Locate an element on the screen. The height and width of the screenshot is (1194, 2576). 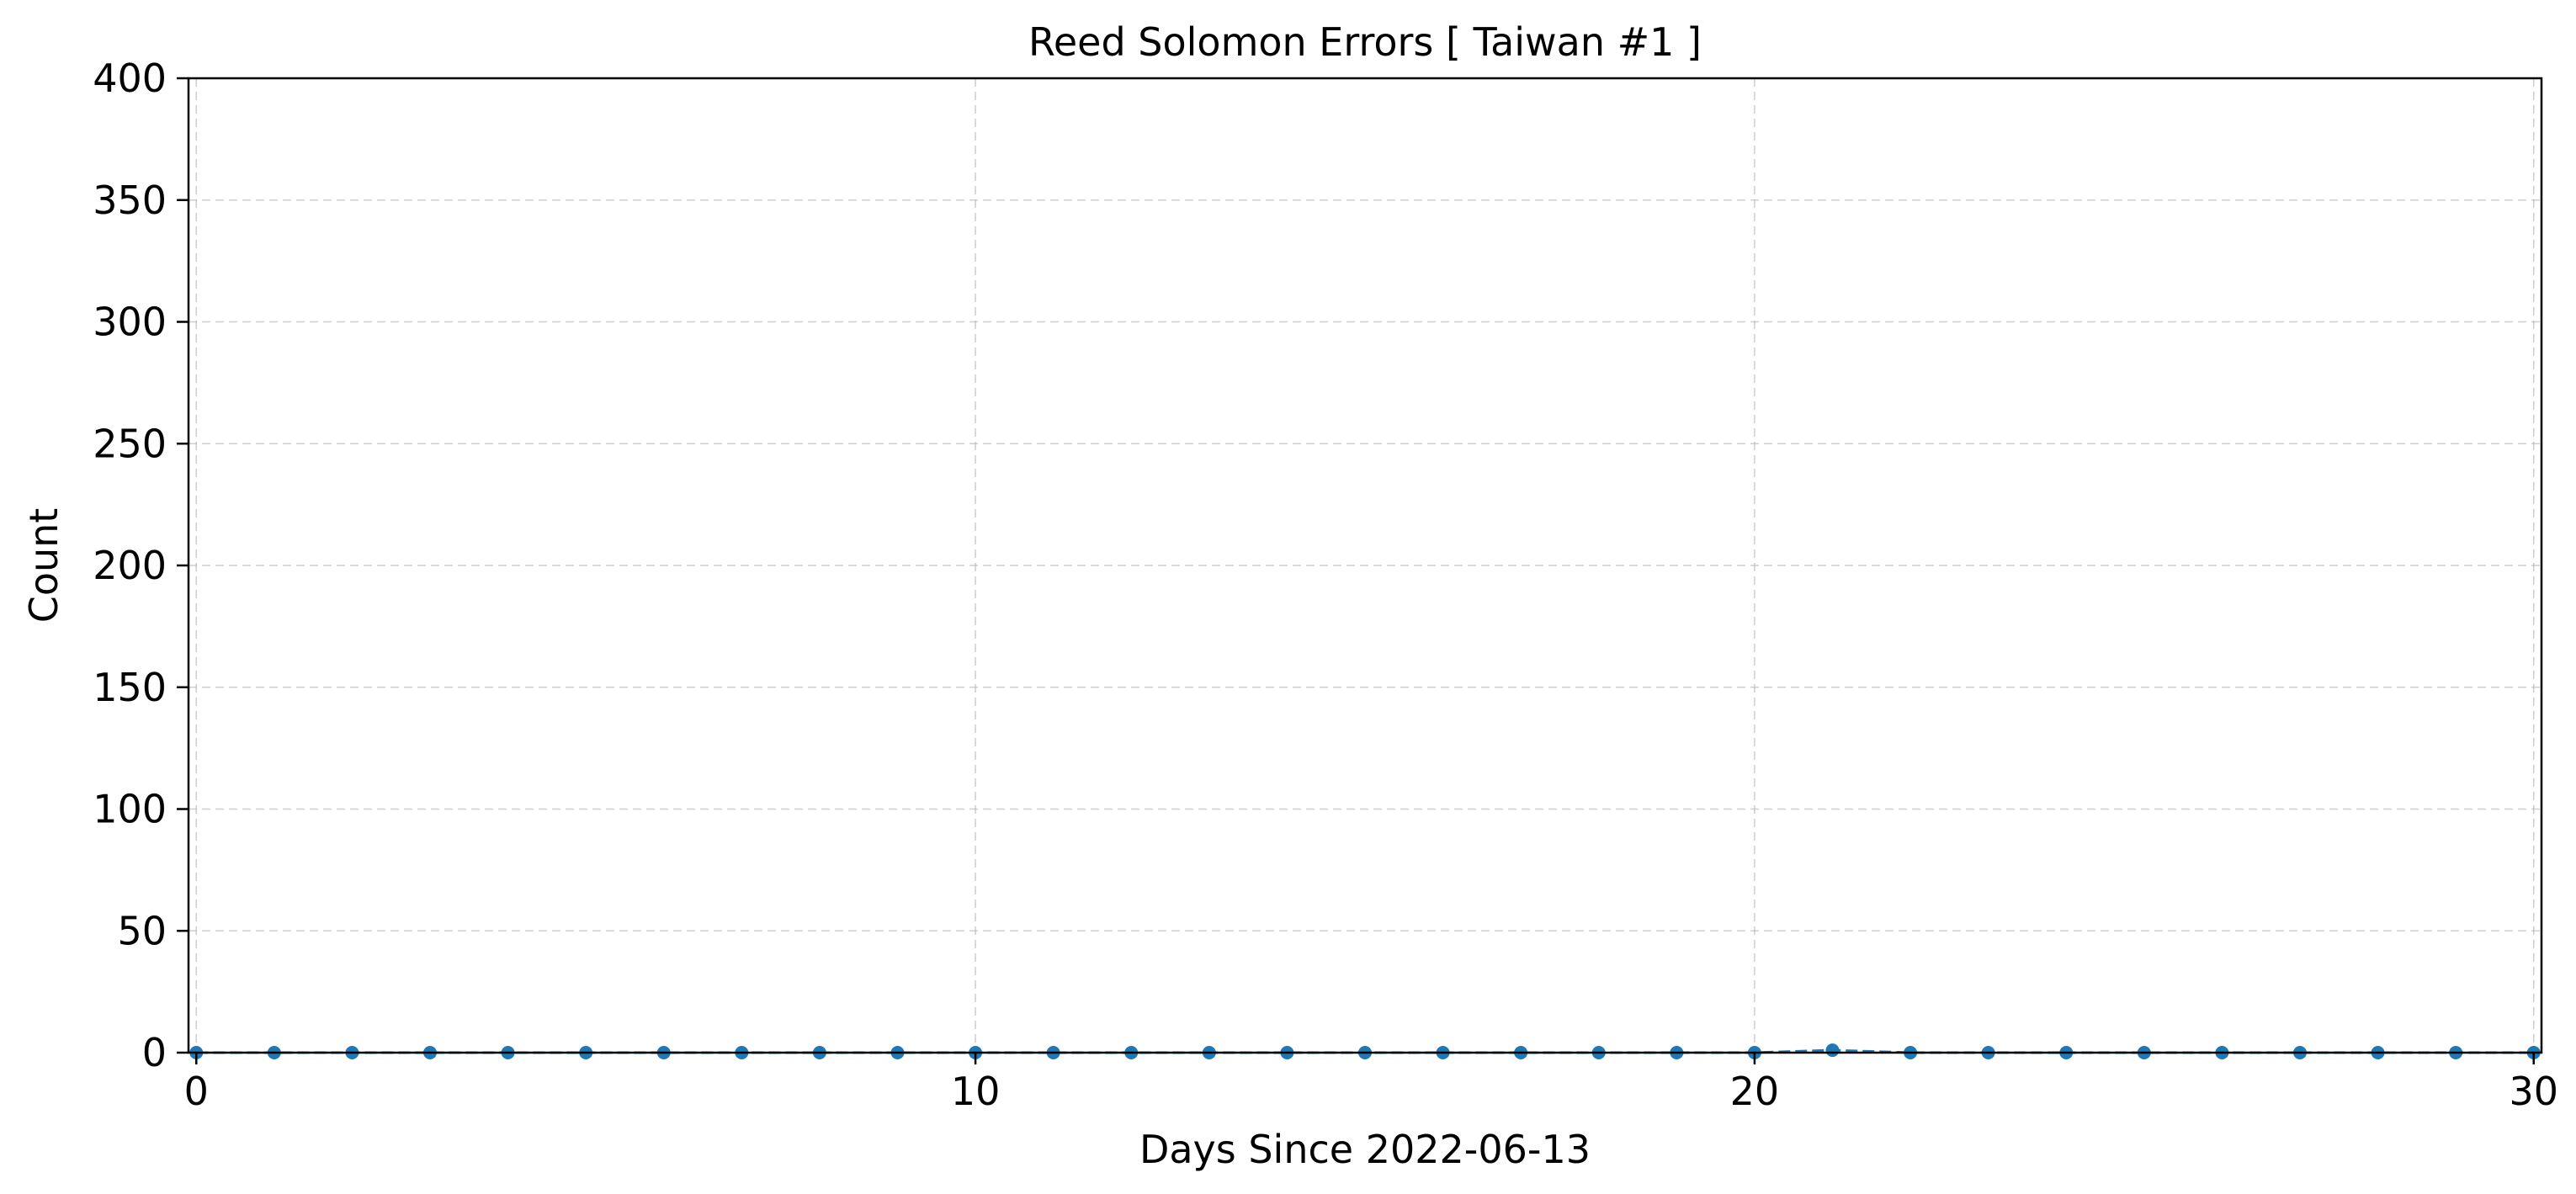
x-tick-label: 10 is located at coordinates (976, 1091).